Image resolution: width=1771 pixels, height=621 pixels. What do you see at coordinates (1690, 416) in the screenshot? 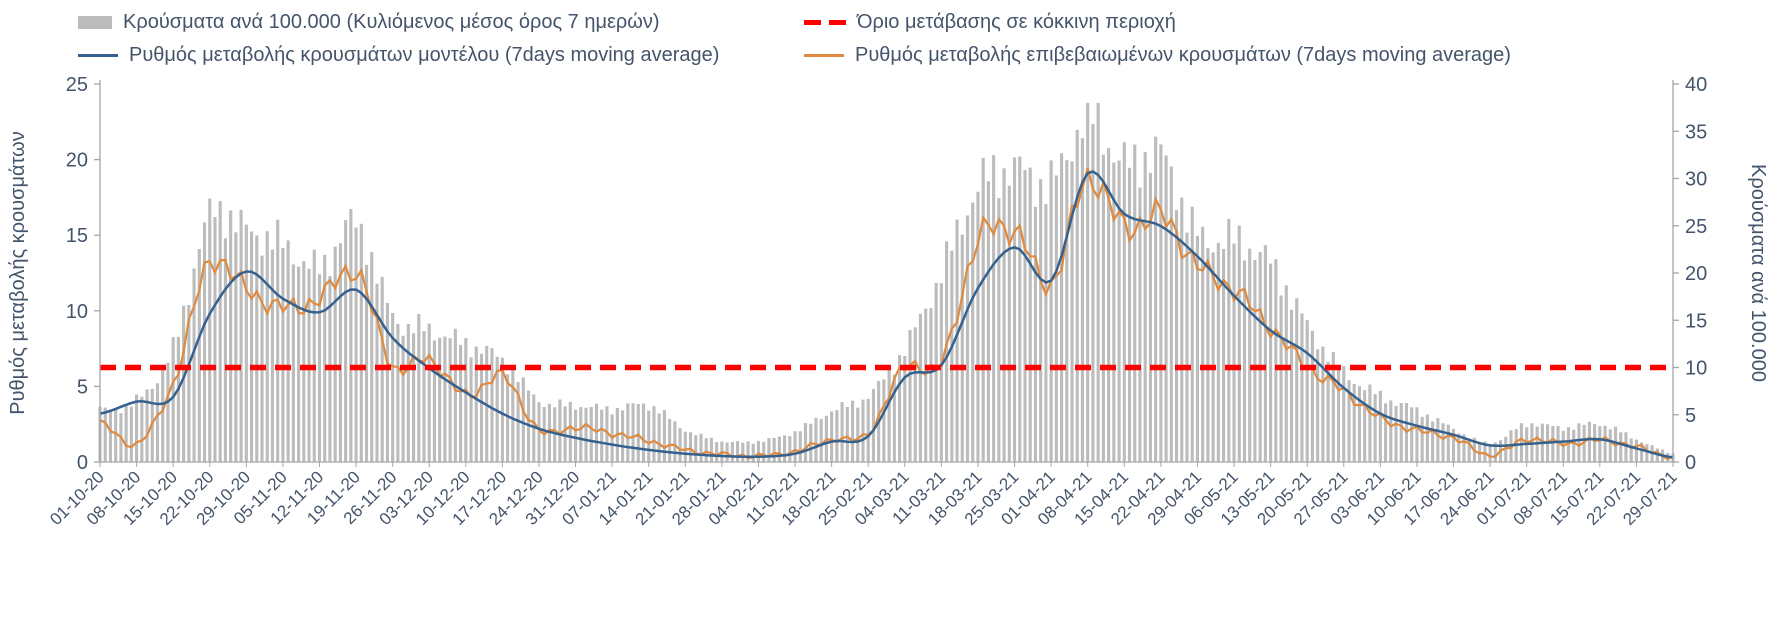
I see `right-axis-tick-label: 5` at bounding box center [1690, 416].